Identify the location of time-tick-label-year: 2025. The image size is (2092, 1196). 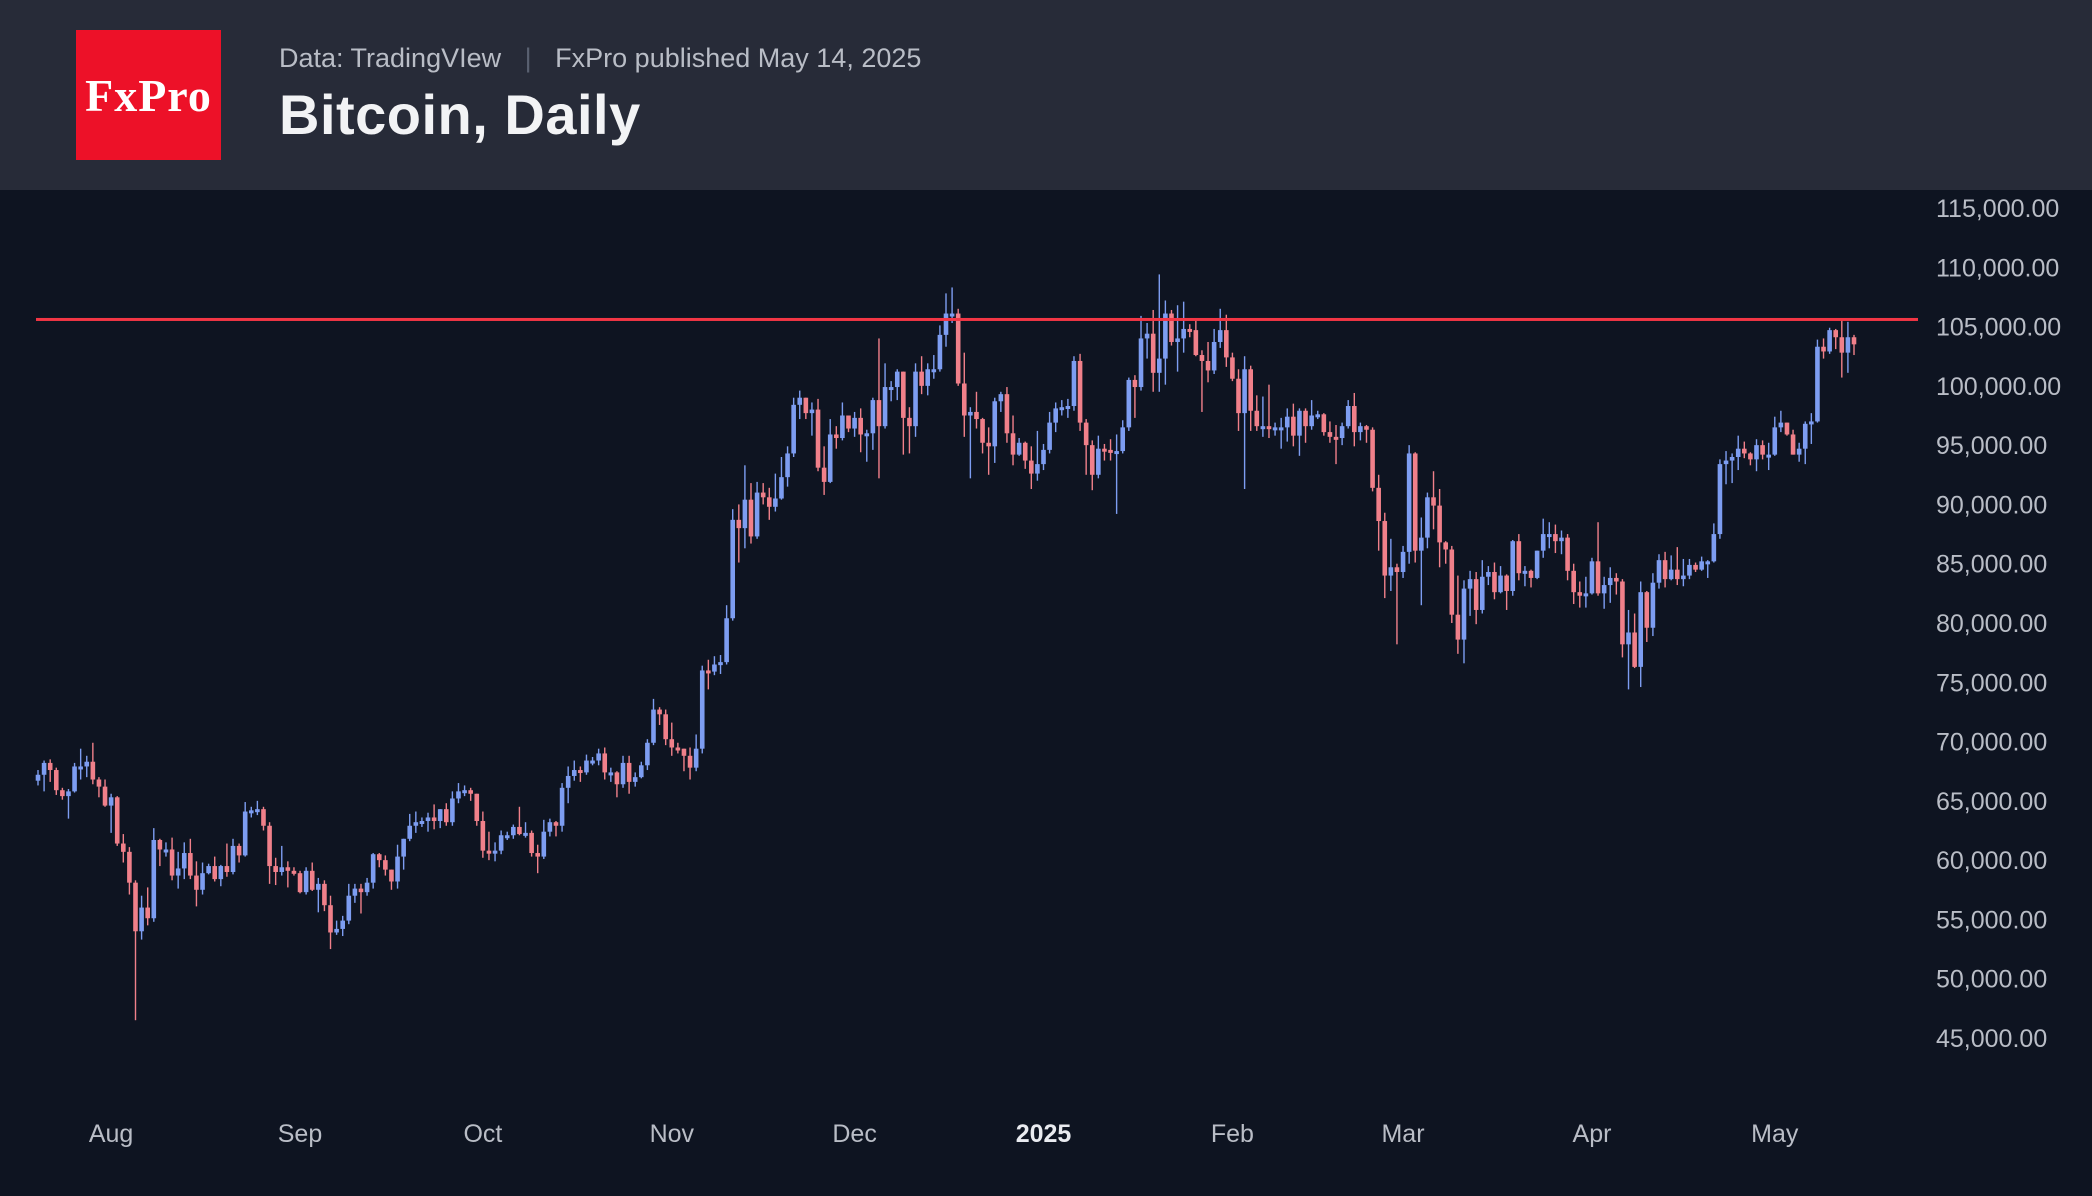
(1044, 1134).